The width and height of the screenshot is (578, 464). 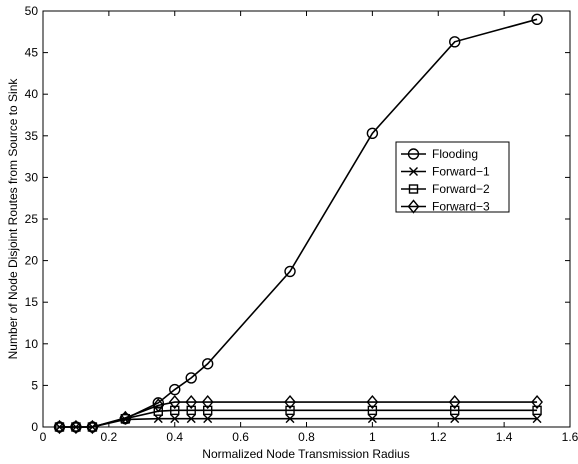 I want to click on legend: Flooding Forward−1 Forward−2 Forward−3, so click(x=452, y=177).